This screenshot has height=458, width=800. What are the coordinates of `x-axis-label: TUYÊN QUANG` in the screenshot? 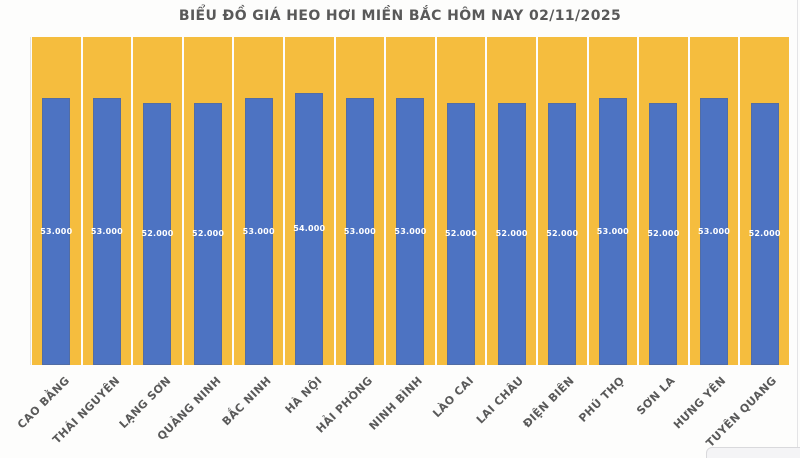 It's located at (741, 412).